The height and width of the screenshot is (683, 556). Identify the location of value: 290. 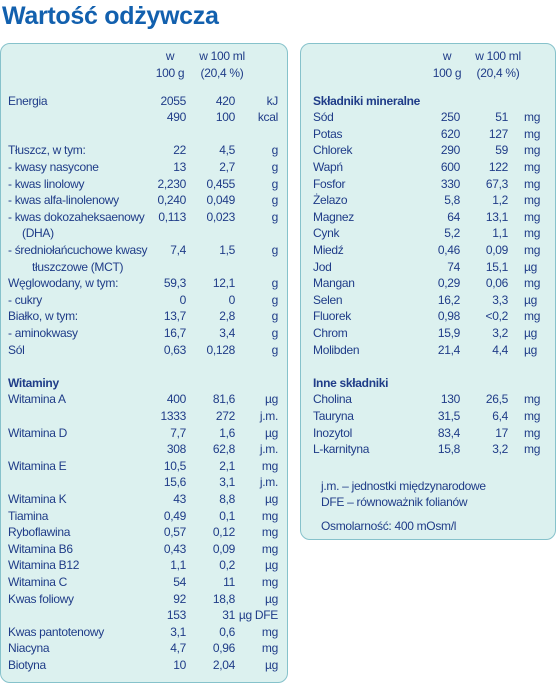
(450, 150).